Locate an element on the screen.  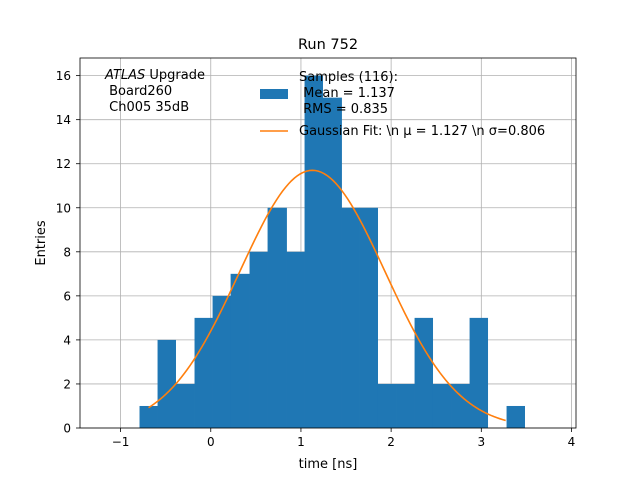
y-axis-label: Entries is located at coordinates (41, 243).